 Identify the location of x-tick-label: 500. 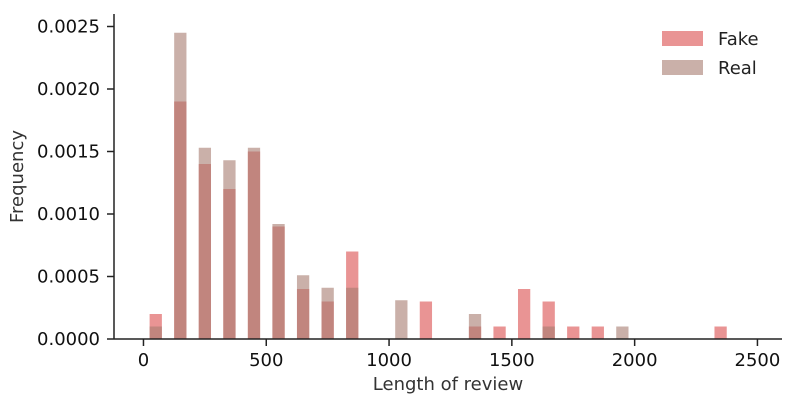
(266, 360).